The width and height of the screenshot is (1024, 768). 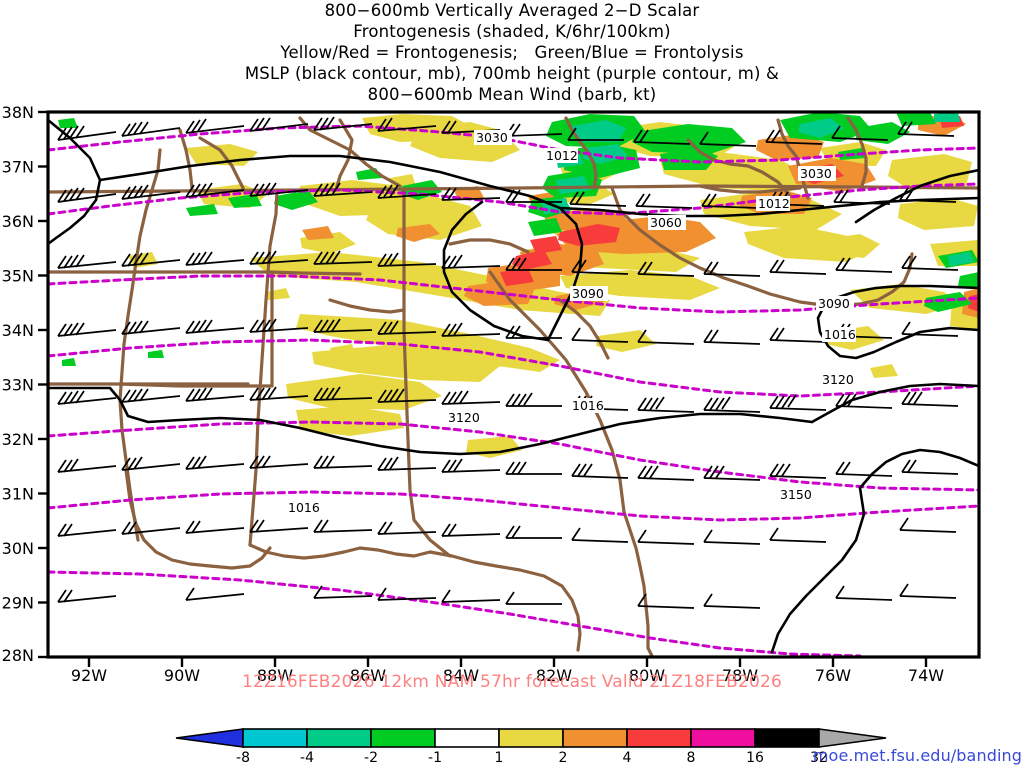 What do you see at coordinates (554, 675) in the screenshot?
I see `x-tick-label: 82W` at bounding box center [554, 675].